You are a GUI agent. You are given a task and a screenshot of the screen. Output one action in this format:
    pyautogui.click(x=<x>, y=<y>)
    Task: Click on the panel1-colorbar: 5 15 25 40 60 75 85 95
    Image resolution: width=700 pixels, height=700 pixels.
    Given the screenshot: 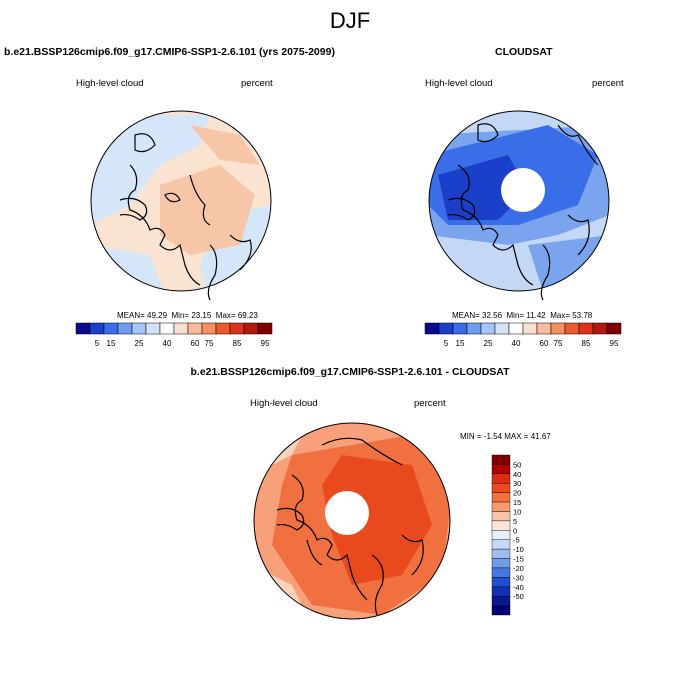 What is the action you would take?
    pyautogui.click(x=174, y=335)
    